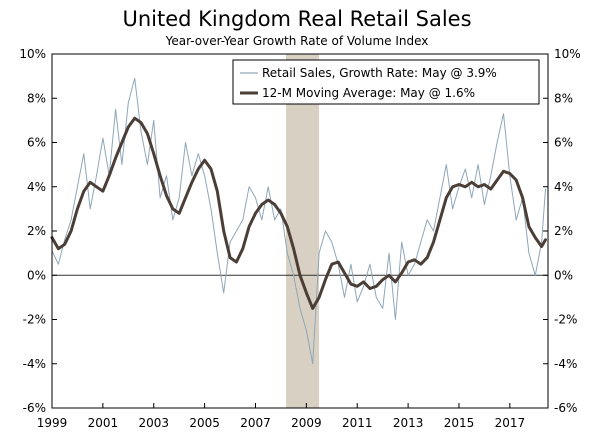 This screenshot has width=600, height=445. What do you see at coordinates (563, 143) in the screenshot?
I see `y-tick-label-right: 6%` at bounding box center [563, 143].